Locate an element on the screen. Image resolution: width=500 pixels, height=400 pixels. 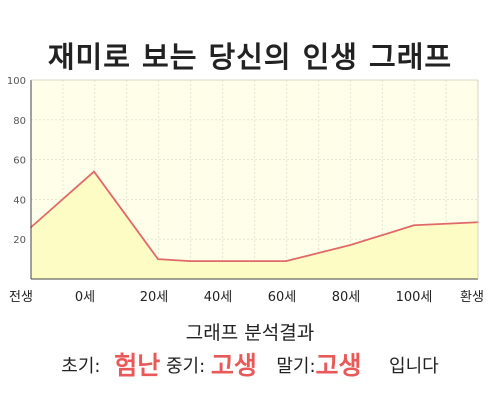
analysis-result: 초기: 험난 중기: 고생 말기:고생 입니다 is located at coordinates (250, 364).